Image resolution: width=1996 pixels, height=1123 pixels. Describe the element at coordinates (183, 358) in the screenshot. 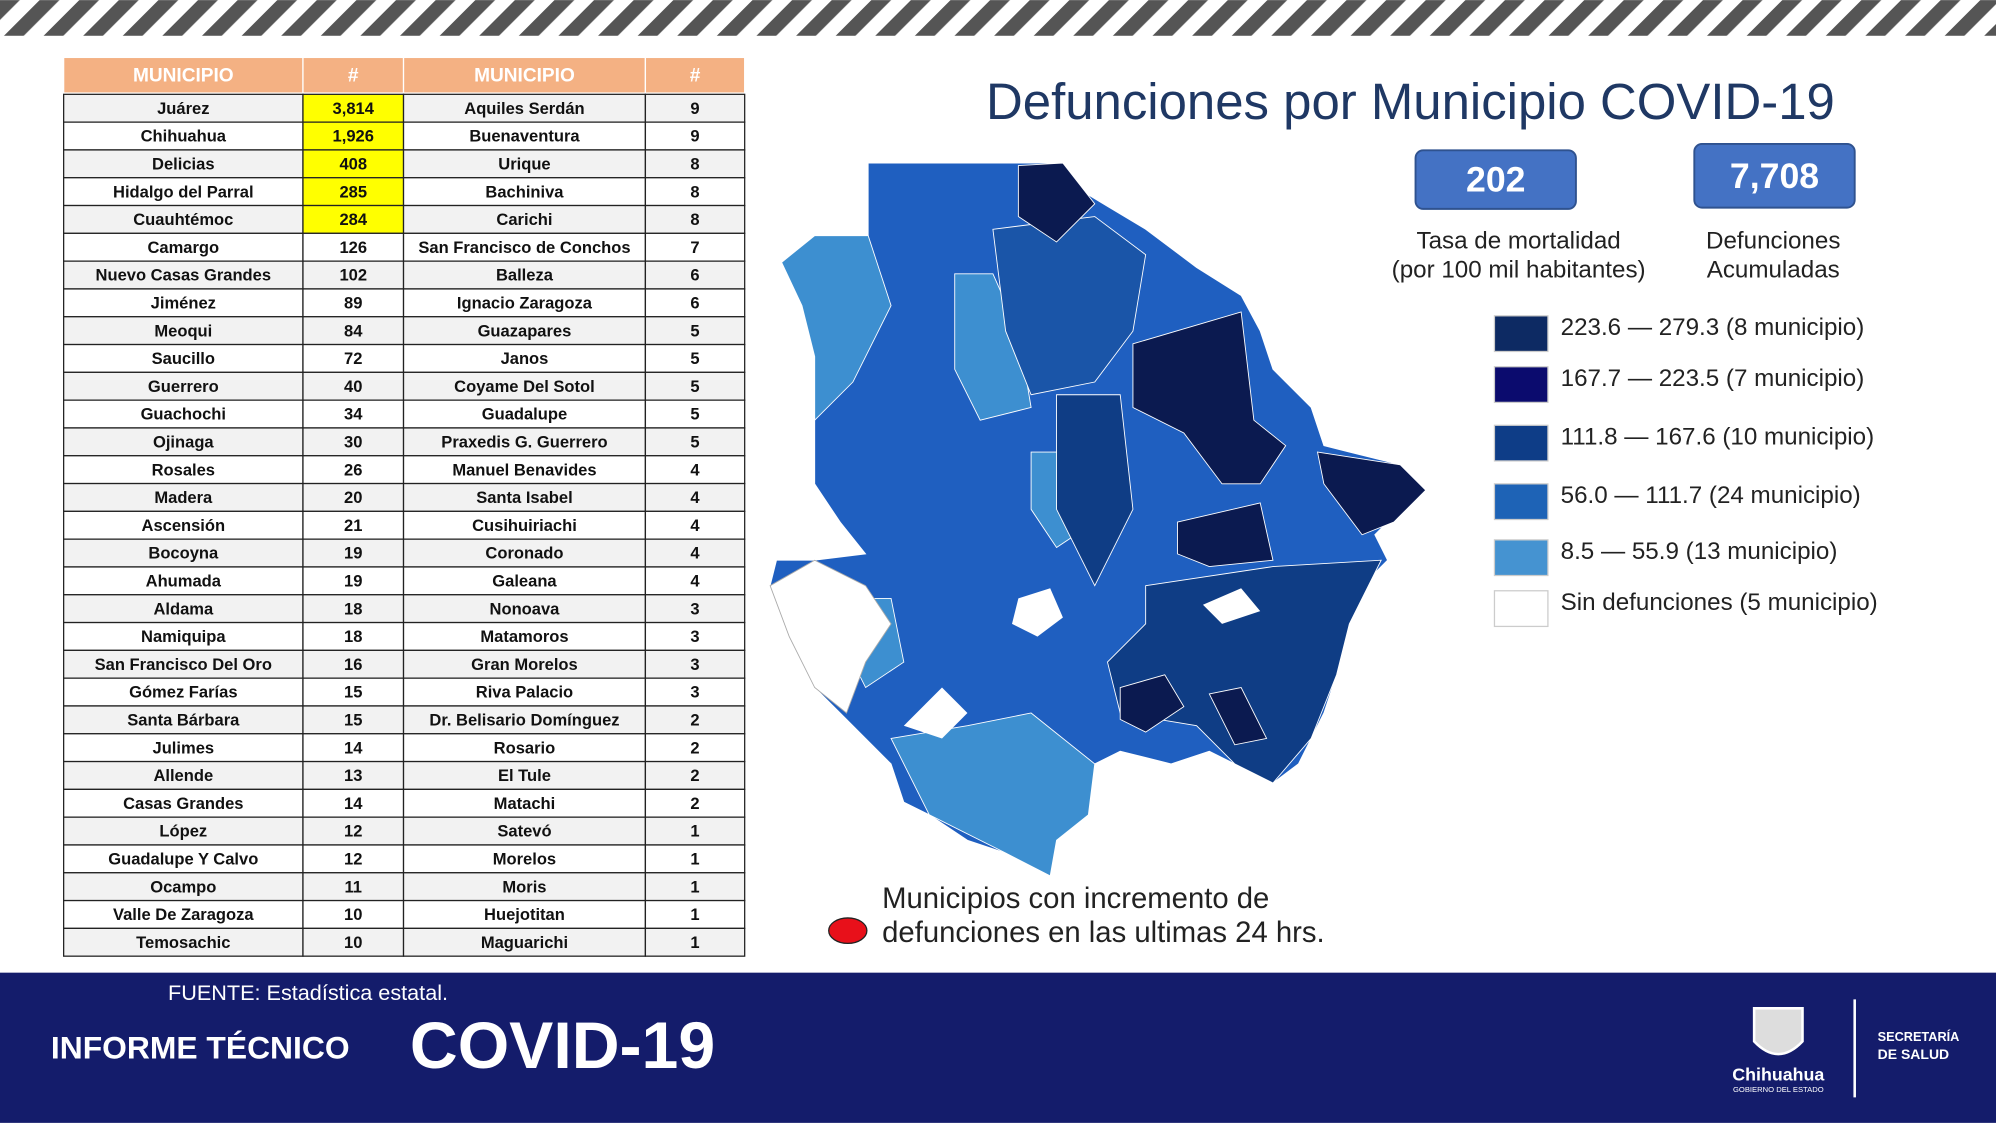

I see `cell: Saucillo` at that location.